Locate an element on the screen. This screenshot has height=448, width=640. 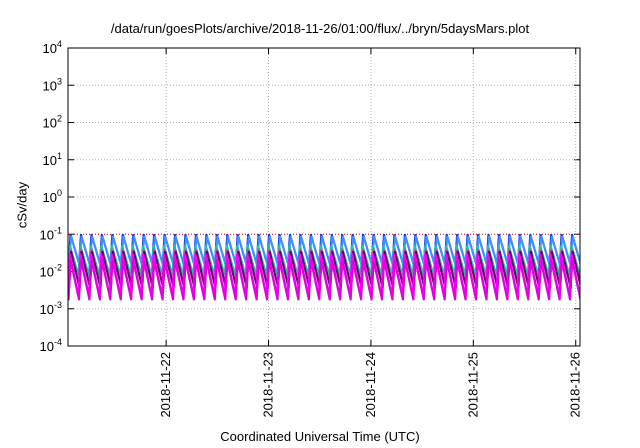
x-axis-label: Coordinated Universal Time (UTC) is located at coordinates (320, 436).